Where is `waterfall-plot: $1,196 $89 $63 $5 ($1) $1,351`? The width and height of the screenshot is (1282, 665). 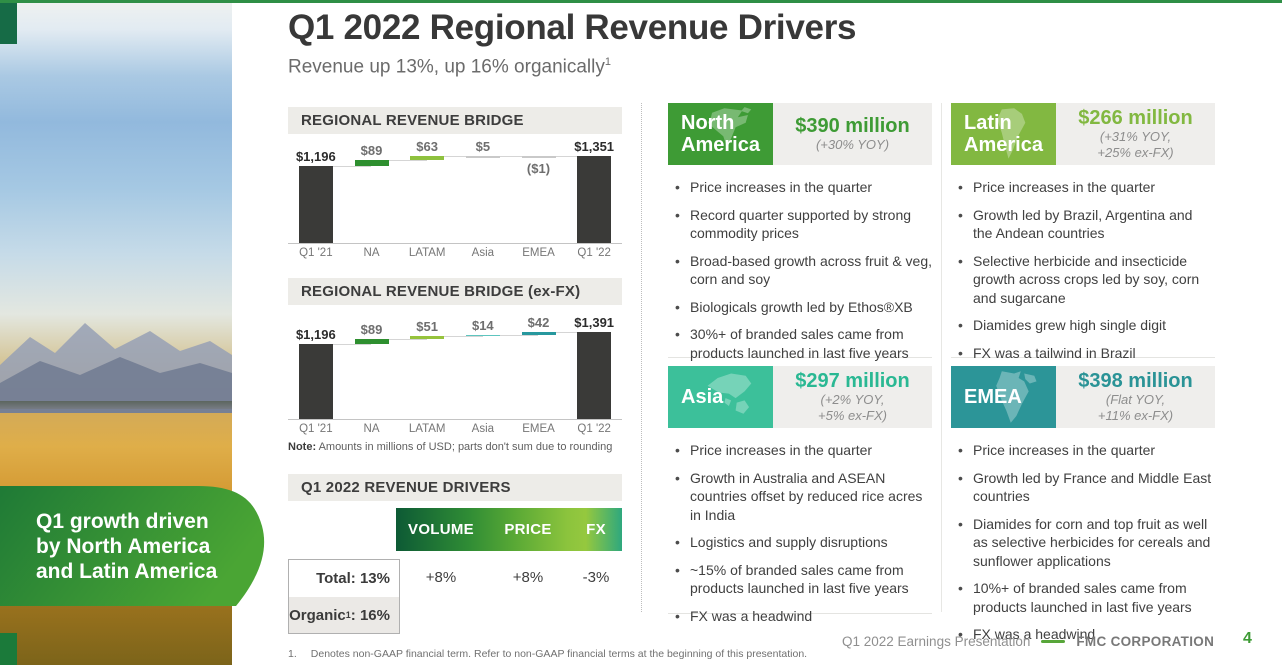
waterfall-plot: $1,196 $89 $63 $5 ($1) $1,351 is located at coordinates (455, 191).